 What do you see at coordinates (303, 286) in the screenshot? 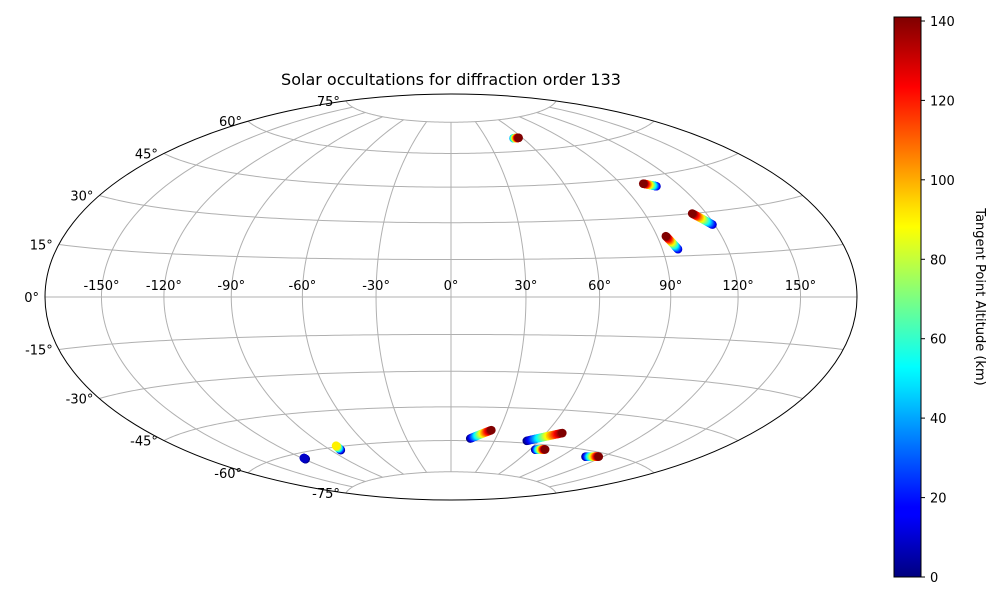
I see `longitude-tick-label: -60°` at bounding box center [303, 286].